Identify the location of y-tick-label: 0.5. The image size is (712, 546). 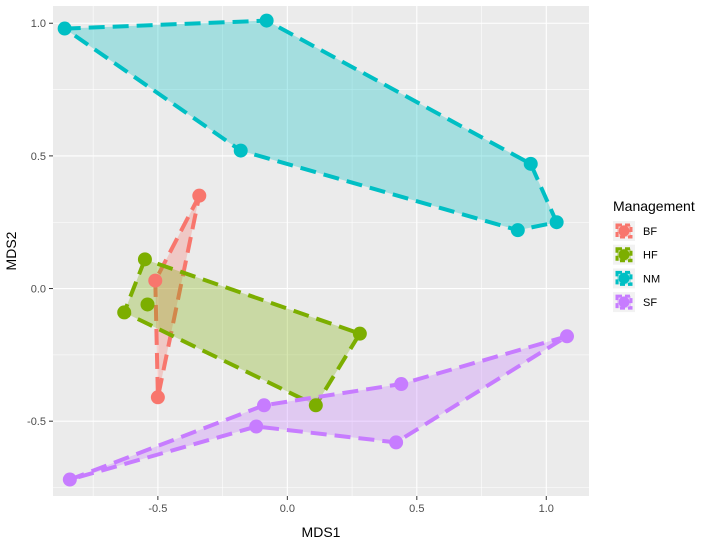
(38, 157).